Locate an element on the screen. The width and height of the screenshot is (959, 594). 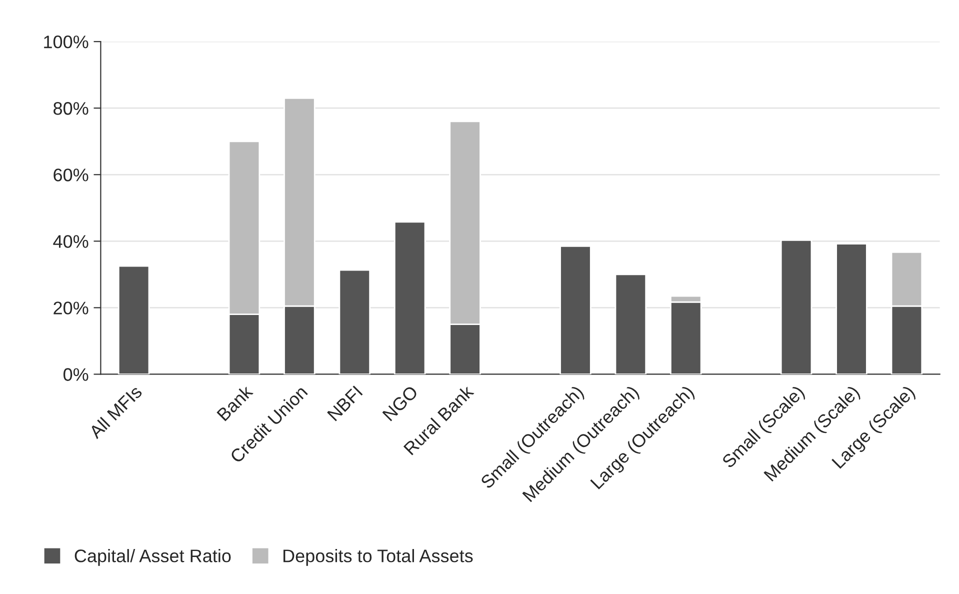
legend-label: Capital/ Asset Ratio is located at coordinates (152, 557).